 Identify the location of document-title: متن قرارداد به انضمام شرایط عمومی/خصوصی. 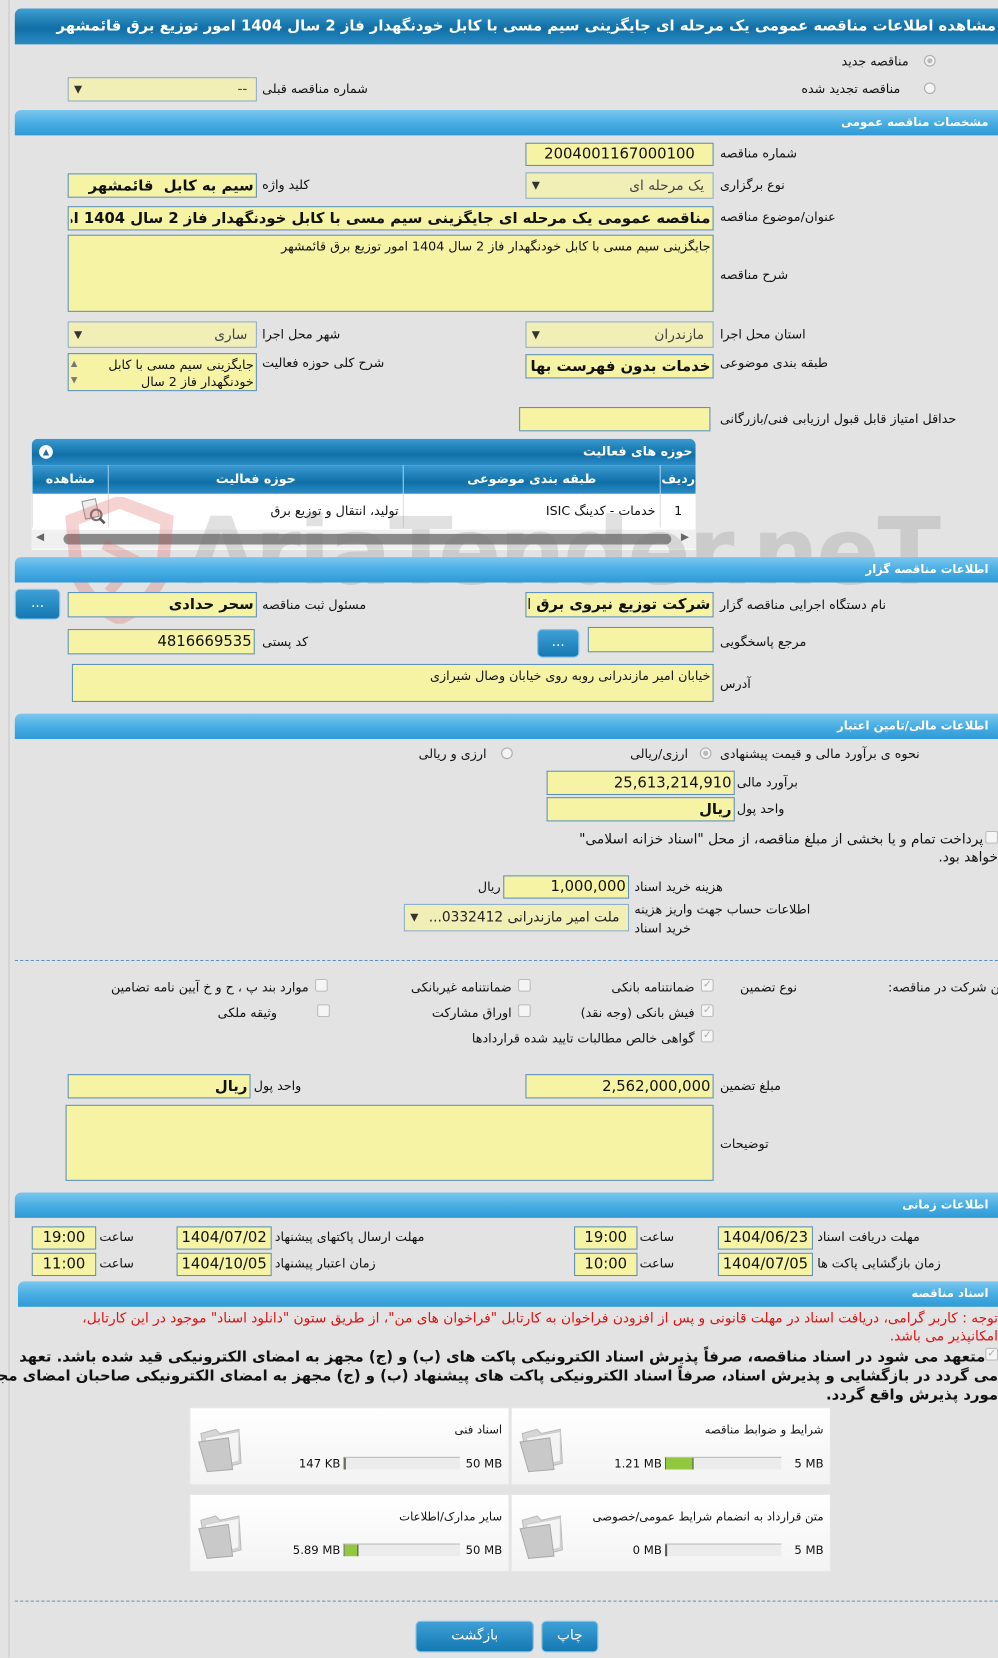
(708, 1516).